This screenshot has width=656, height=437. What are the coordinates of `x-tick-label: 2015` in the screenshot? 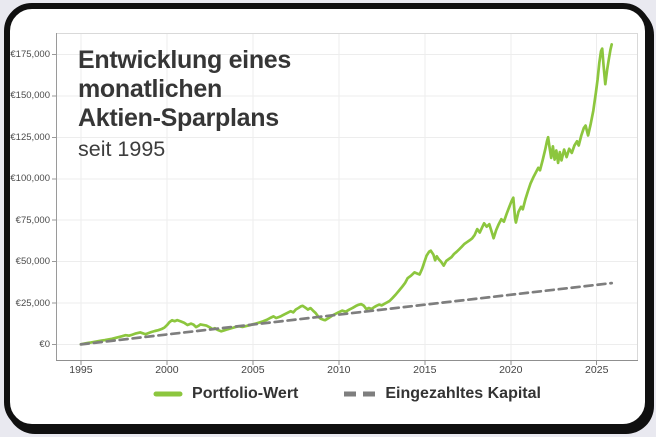 It's located at (425, 370).